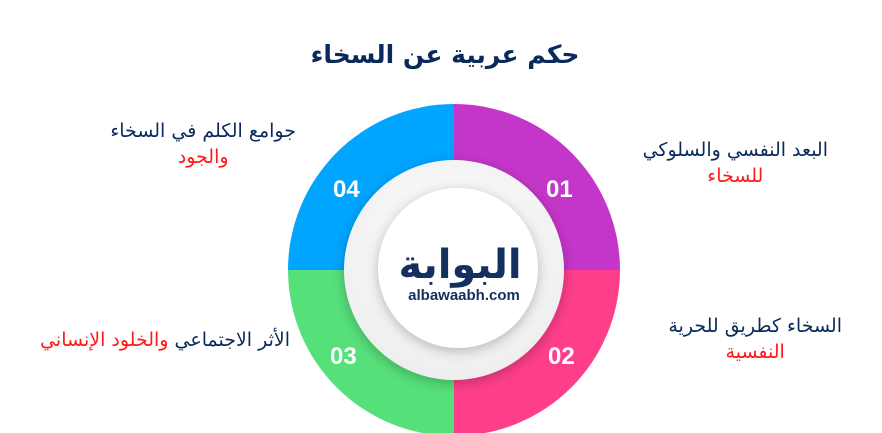  I want to click on label-03-part1: الأثر الاجتماعي, so click(229, 340).